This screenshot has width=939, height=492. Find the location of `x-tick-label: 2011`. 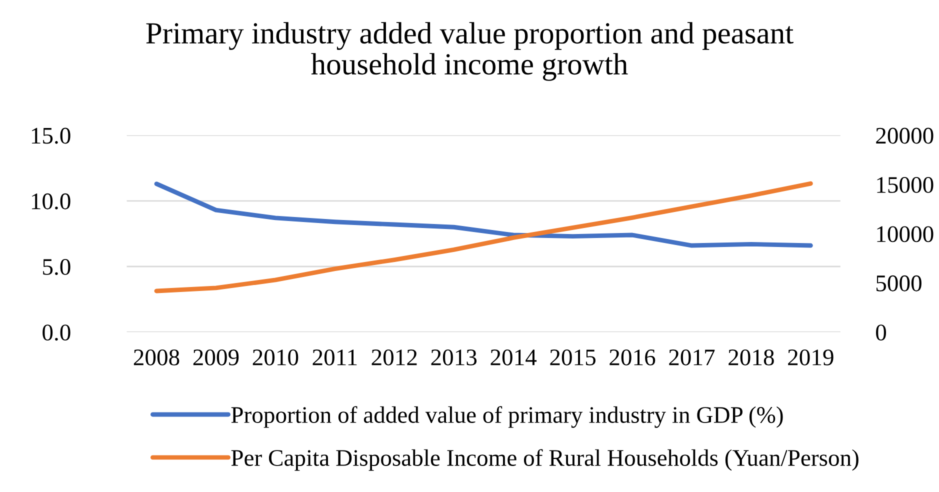

x-tick-label: 2011 is located at coordinates (334, 357).